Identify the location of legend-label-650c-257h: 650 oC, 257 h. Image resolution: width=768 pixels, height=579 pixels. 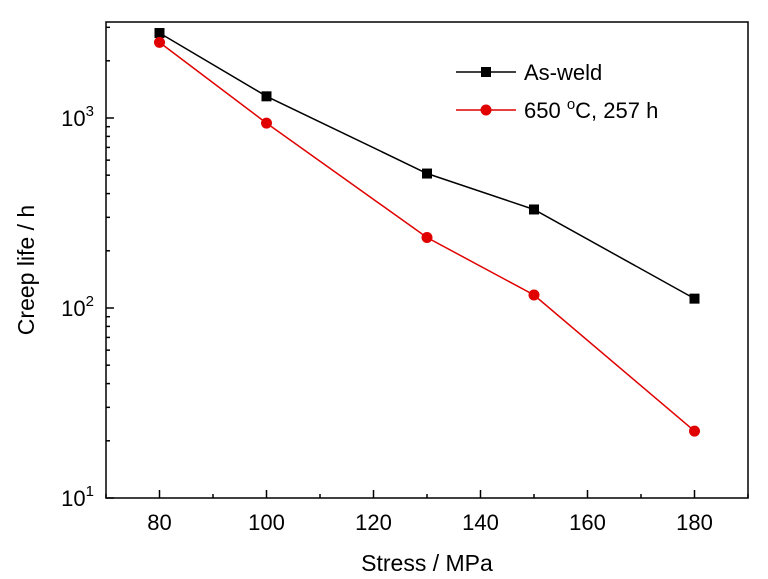
(591, 109).